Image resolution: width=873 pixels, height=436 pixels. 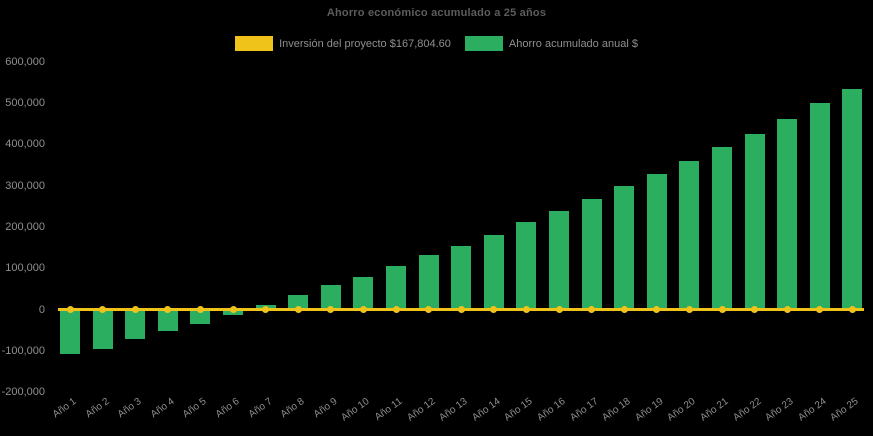 What do you see at coordinates (41, 309) in the screenshot?
I see `y-tick-label: 0` at bounding box center [41, 309].